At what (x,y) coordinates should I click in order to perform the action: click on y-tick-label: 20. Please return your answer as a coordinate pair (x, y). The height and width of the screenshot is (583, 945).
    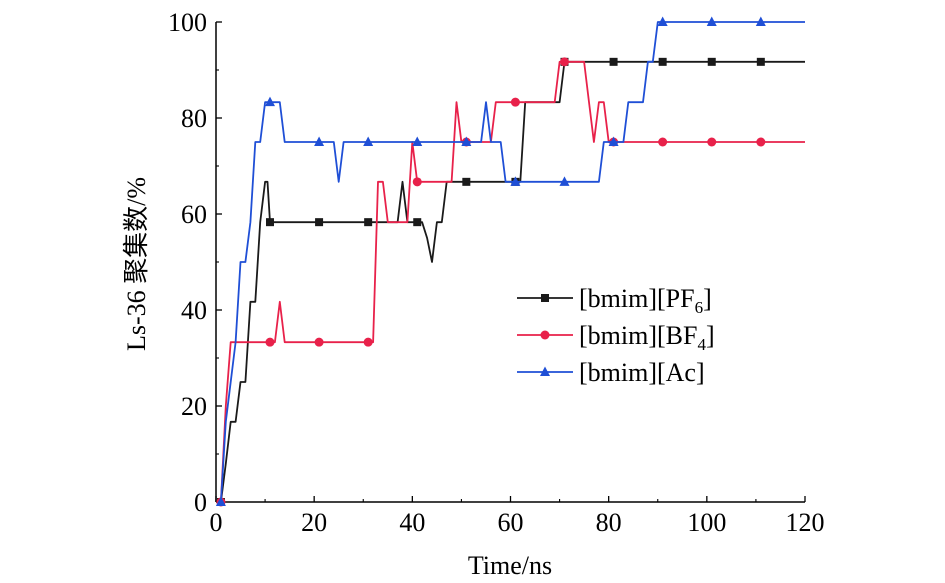
    Looking at the image, I should click on (194, 406).